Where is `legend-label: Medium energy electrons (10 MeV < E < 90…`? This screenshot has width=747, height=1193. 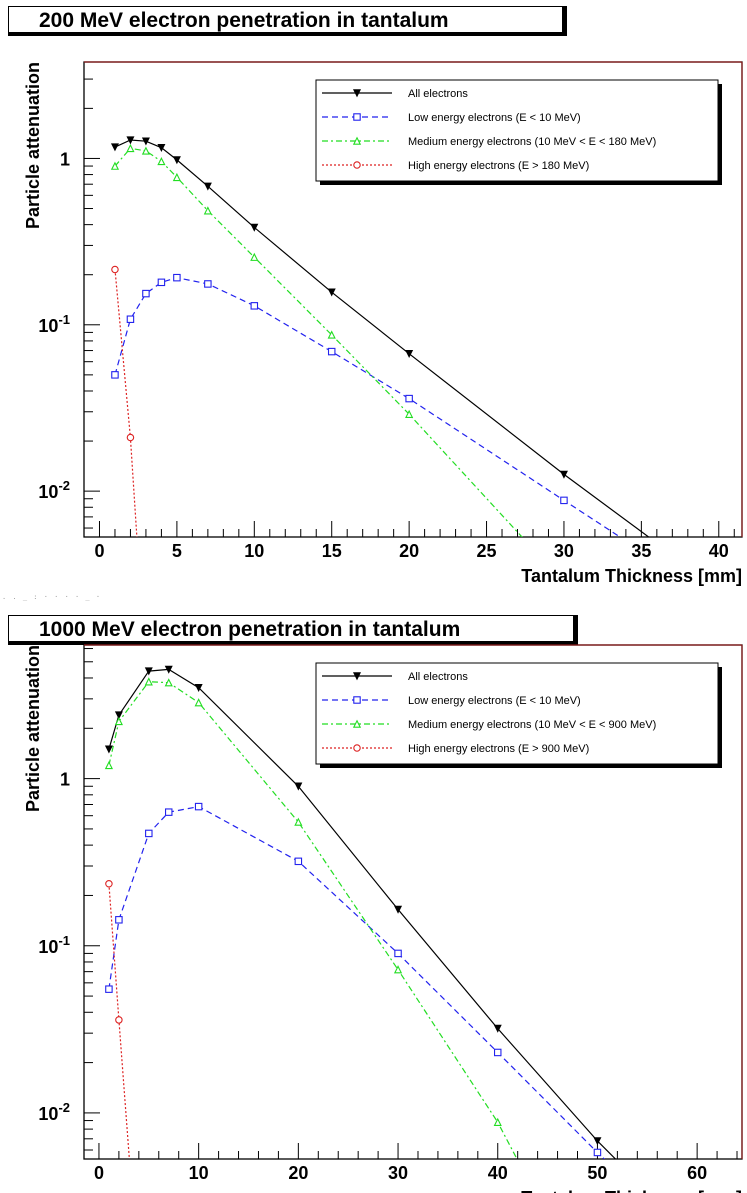
legend-label: Medium energy electrons (10 MeV < E < 90… is located at coordinates (532, 725).